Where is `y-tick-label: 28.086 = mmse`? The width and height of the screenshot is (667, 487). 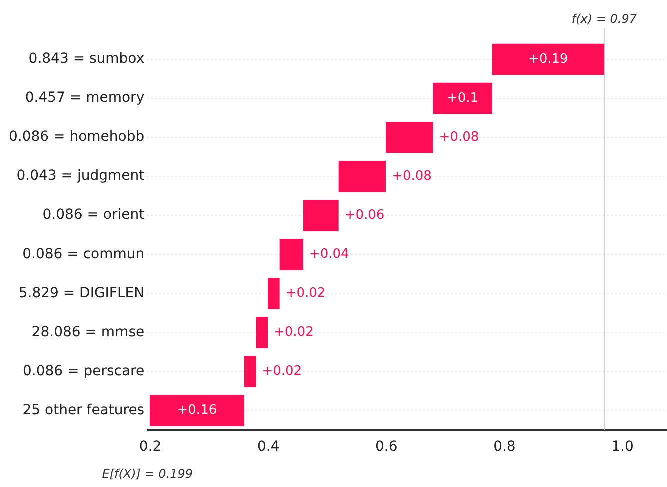 y-tick-label: 28.086 = mmse is located at coordinates (88, 332).